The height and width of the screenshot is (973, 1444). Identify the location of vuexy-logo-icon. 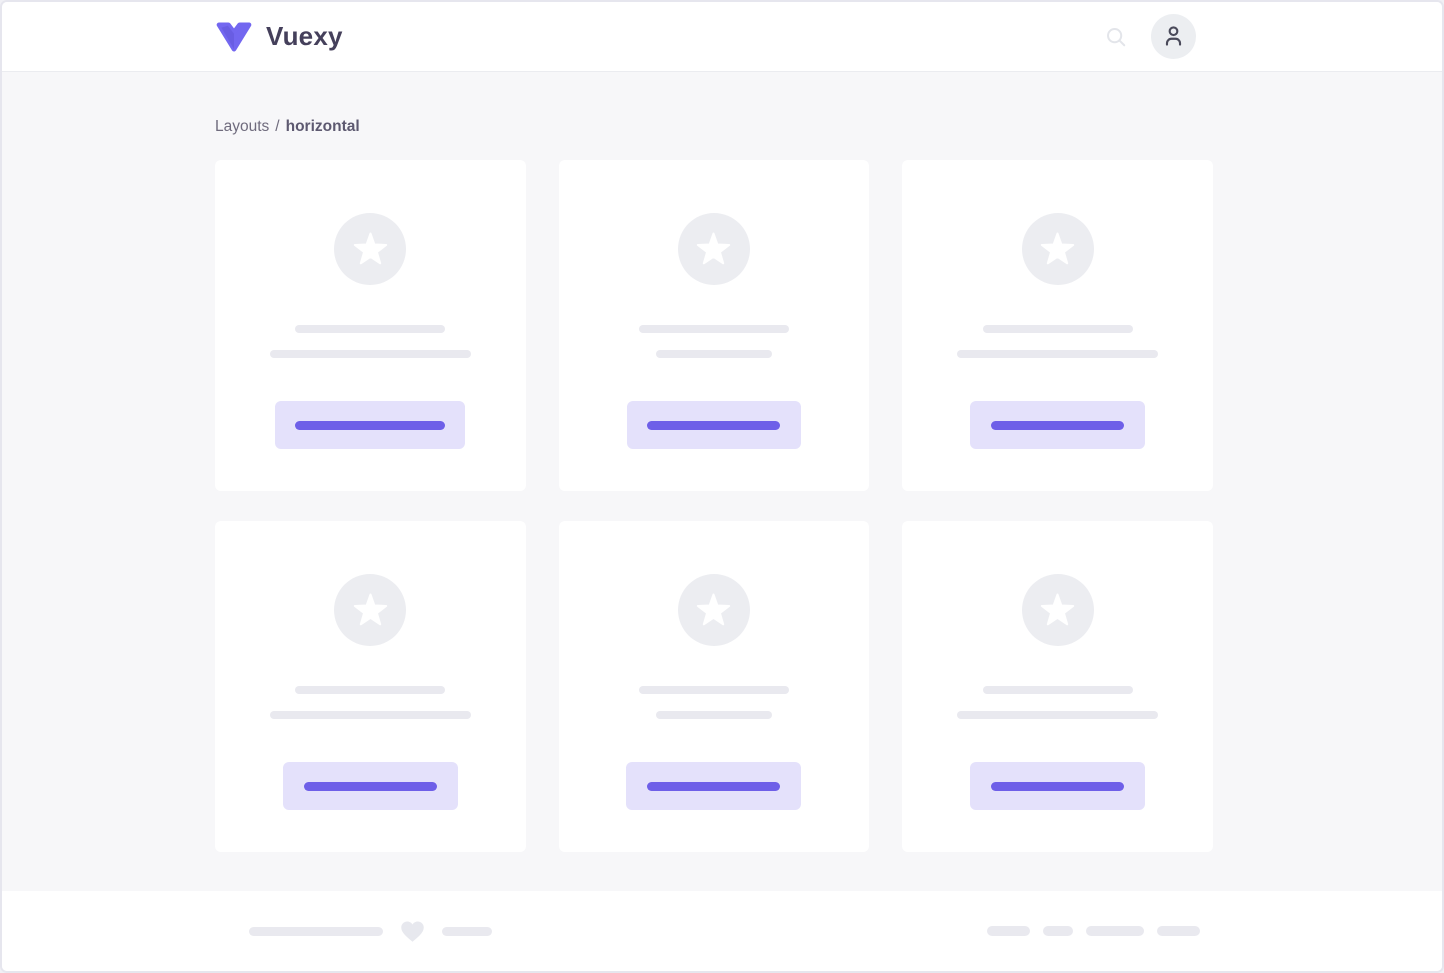
(234, 36).